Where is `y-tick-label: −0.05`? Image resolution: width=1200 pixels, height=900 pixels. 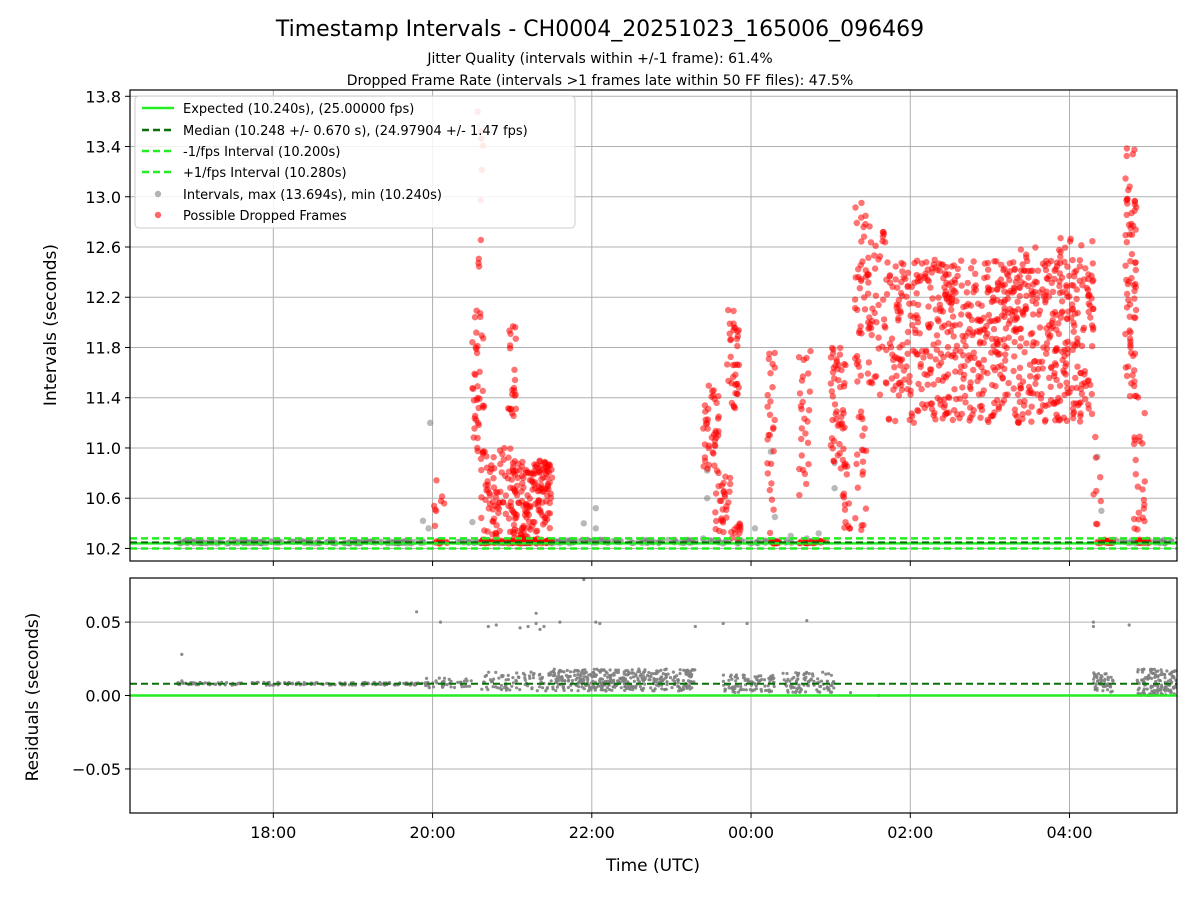
y-tick-label: −0.05 is located at coordinates (96, 769).